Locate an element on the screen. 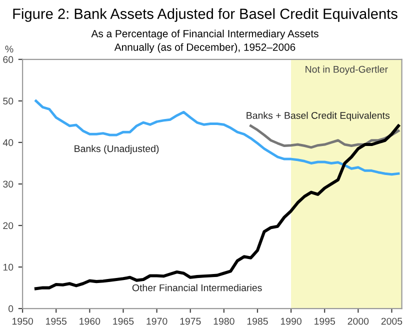 The image size is (410, 330). chart-title: Figure 2: Bank Assets Adjusted for Basel Credit Equivalents is located at coordinates (205, 15).